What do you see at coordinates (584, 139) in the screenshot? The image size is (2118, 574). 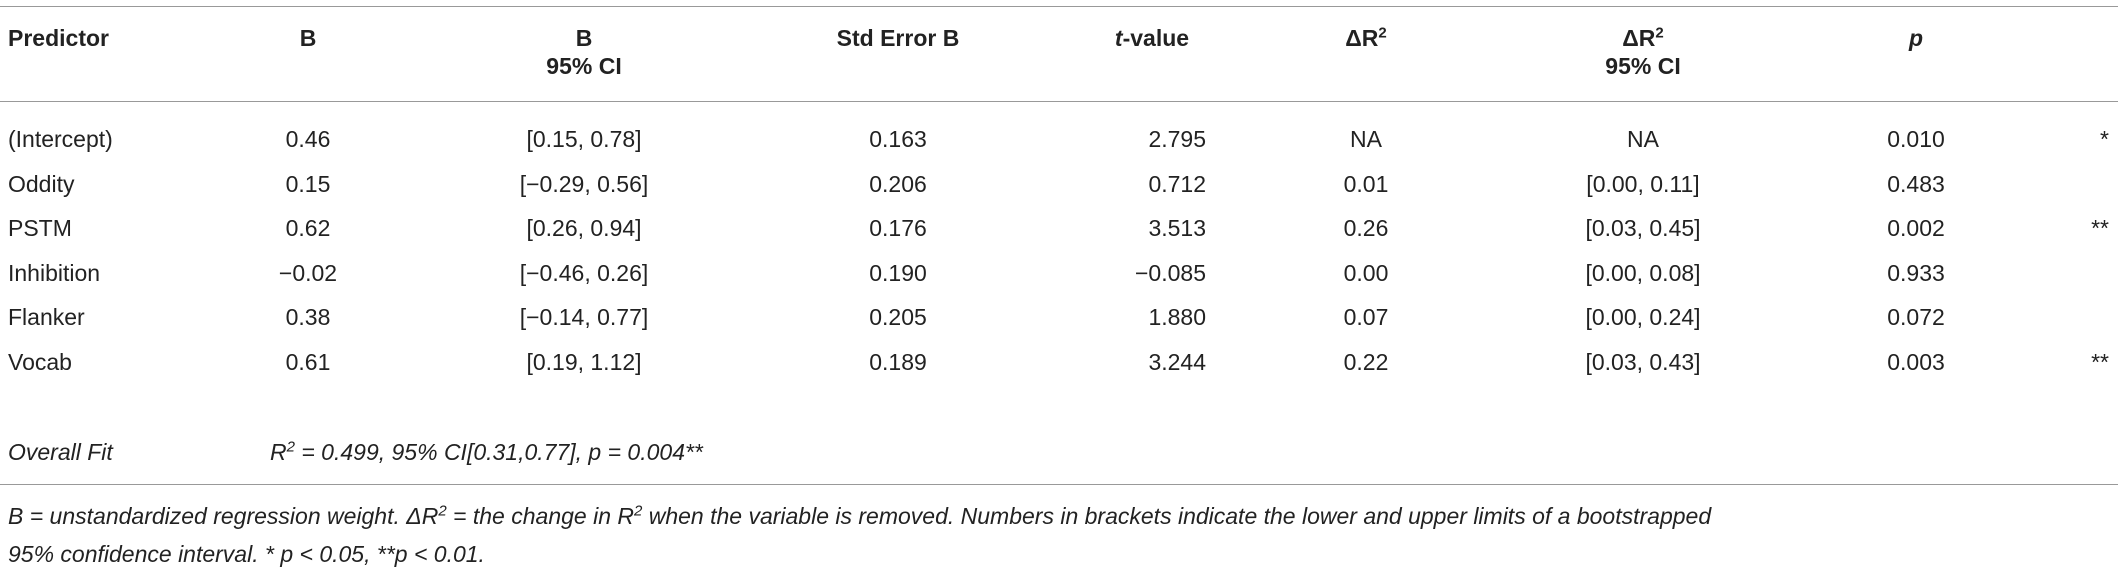 I see `cell: [0.15, 0.78]` at bounding box center [584, 139].